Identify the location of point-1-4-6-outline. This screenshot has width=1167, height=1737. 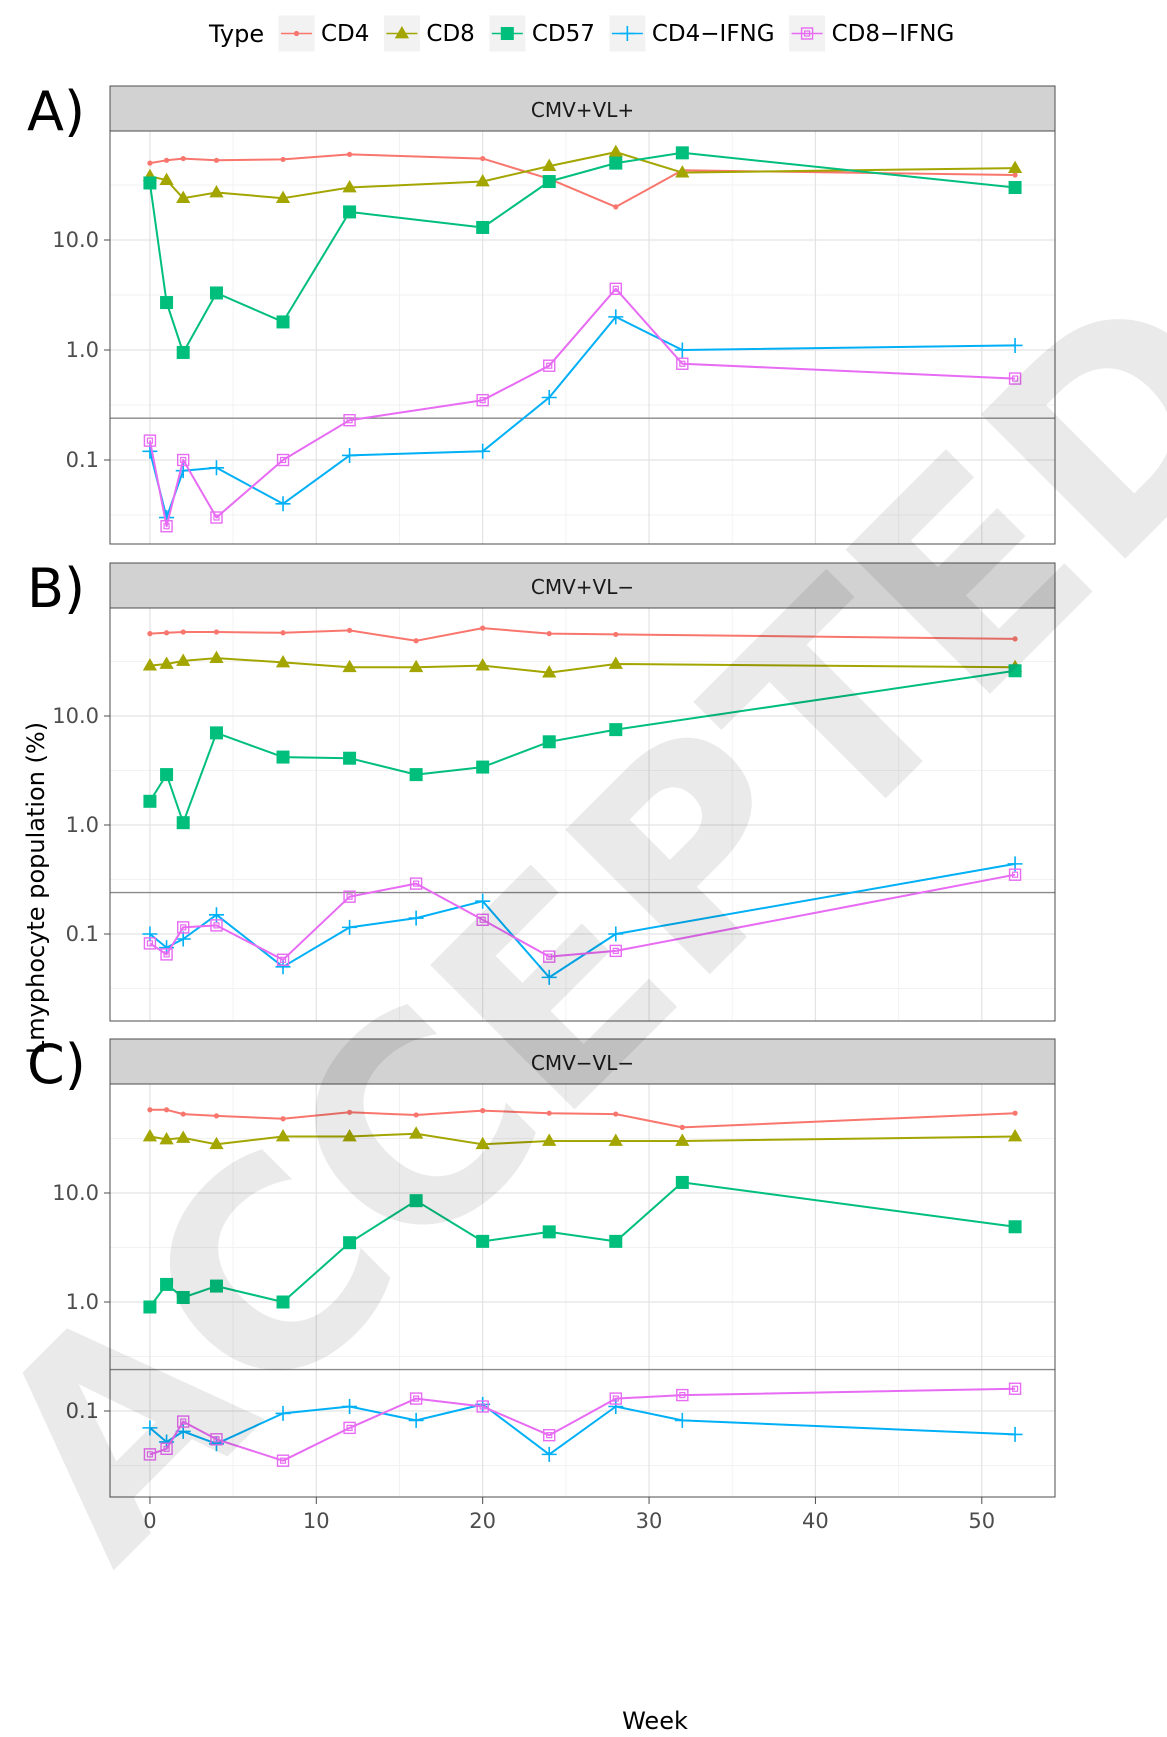
(416, 883).